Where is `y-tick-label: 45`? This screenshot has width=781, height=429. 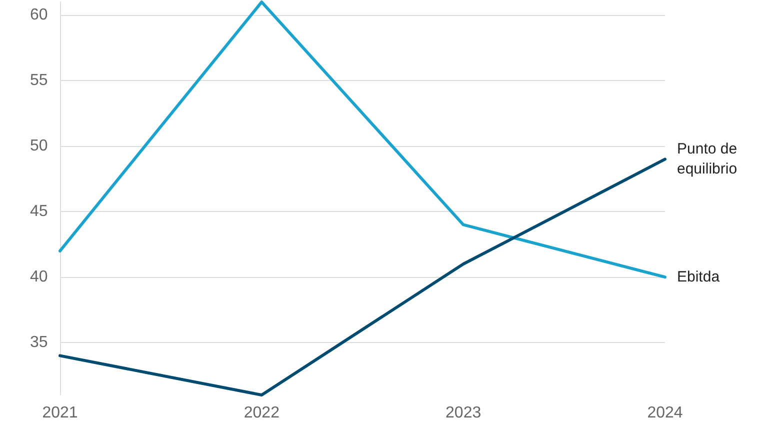 y-tick-label: 45 is located at coordinates (39, 211).